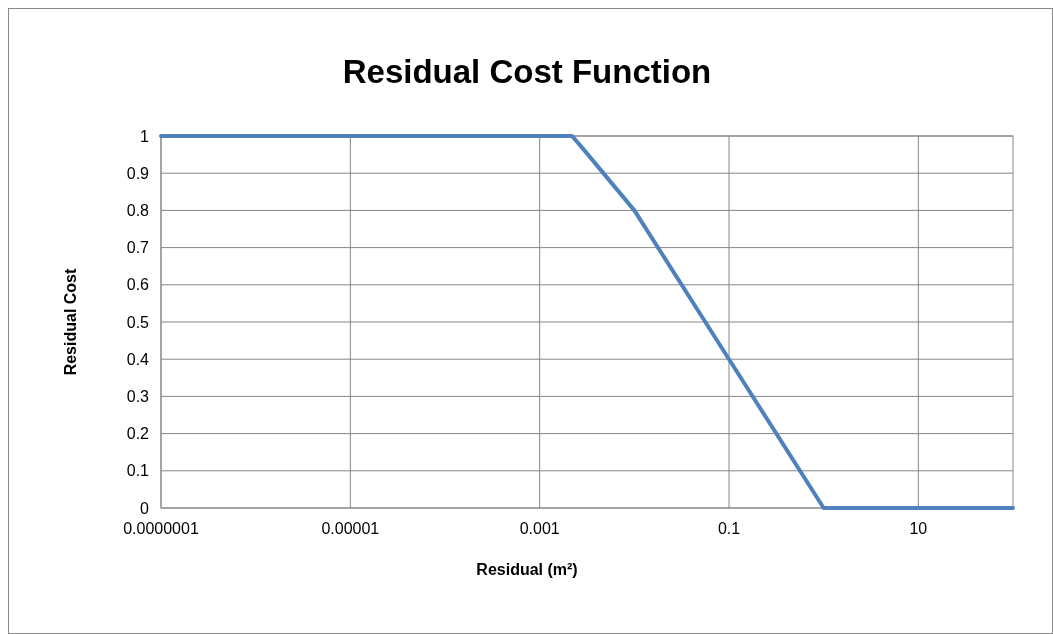  Describe the element at coordinates (161, 528) in the screenshot. I see `x-tick-label: 0.0000001` at that location.